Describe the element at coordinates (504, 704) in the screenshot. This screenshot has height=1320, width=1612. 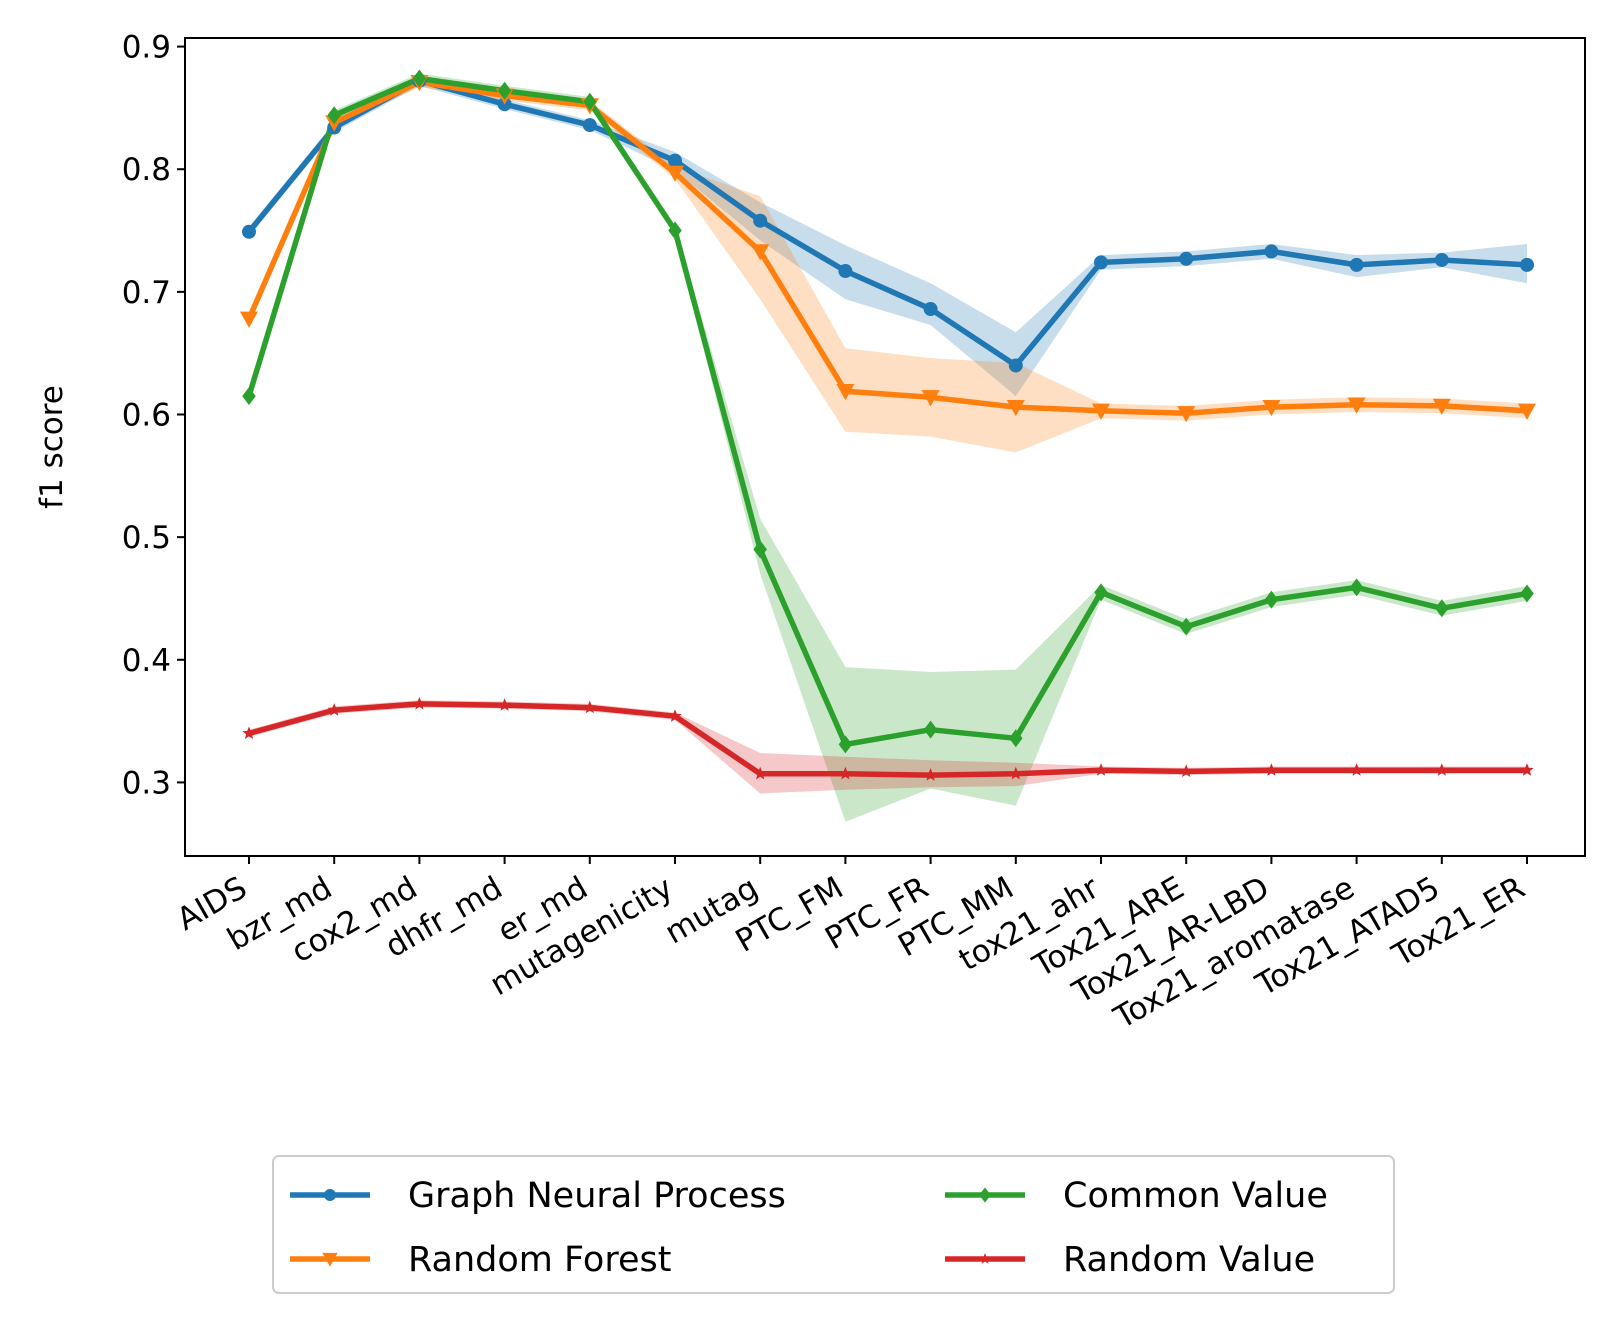
I see `point-random-value-dhfr-md` at that location.